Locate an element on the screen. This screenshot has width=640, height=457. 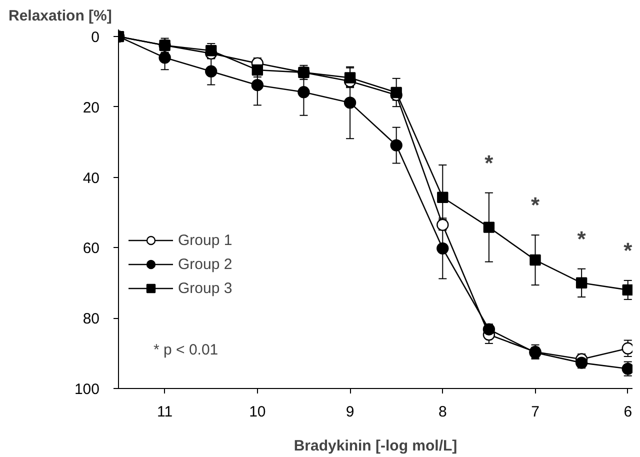
legend-label: Group 2 is located at coordinates (205, 264).